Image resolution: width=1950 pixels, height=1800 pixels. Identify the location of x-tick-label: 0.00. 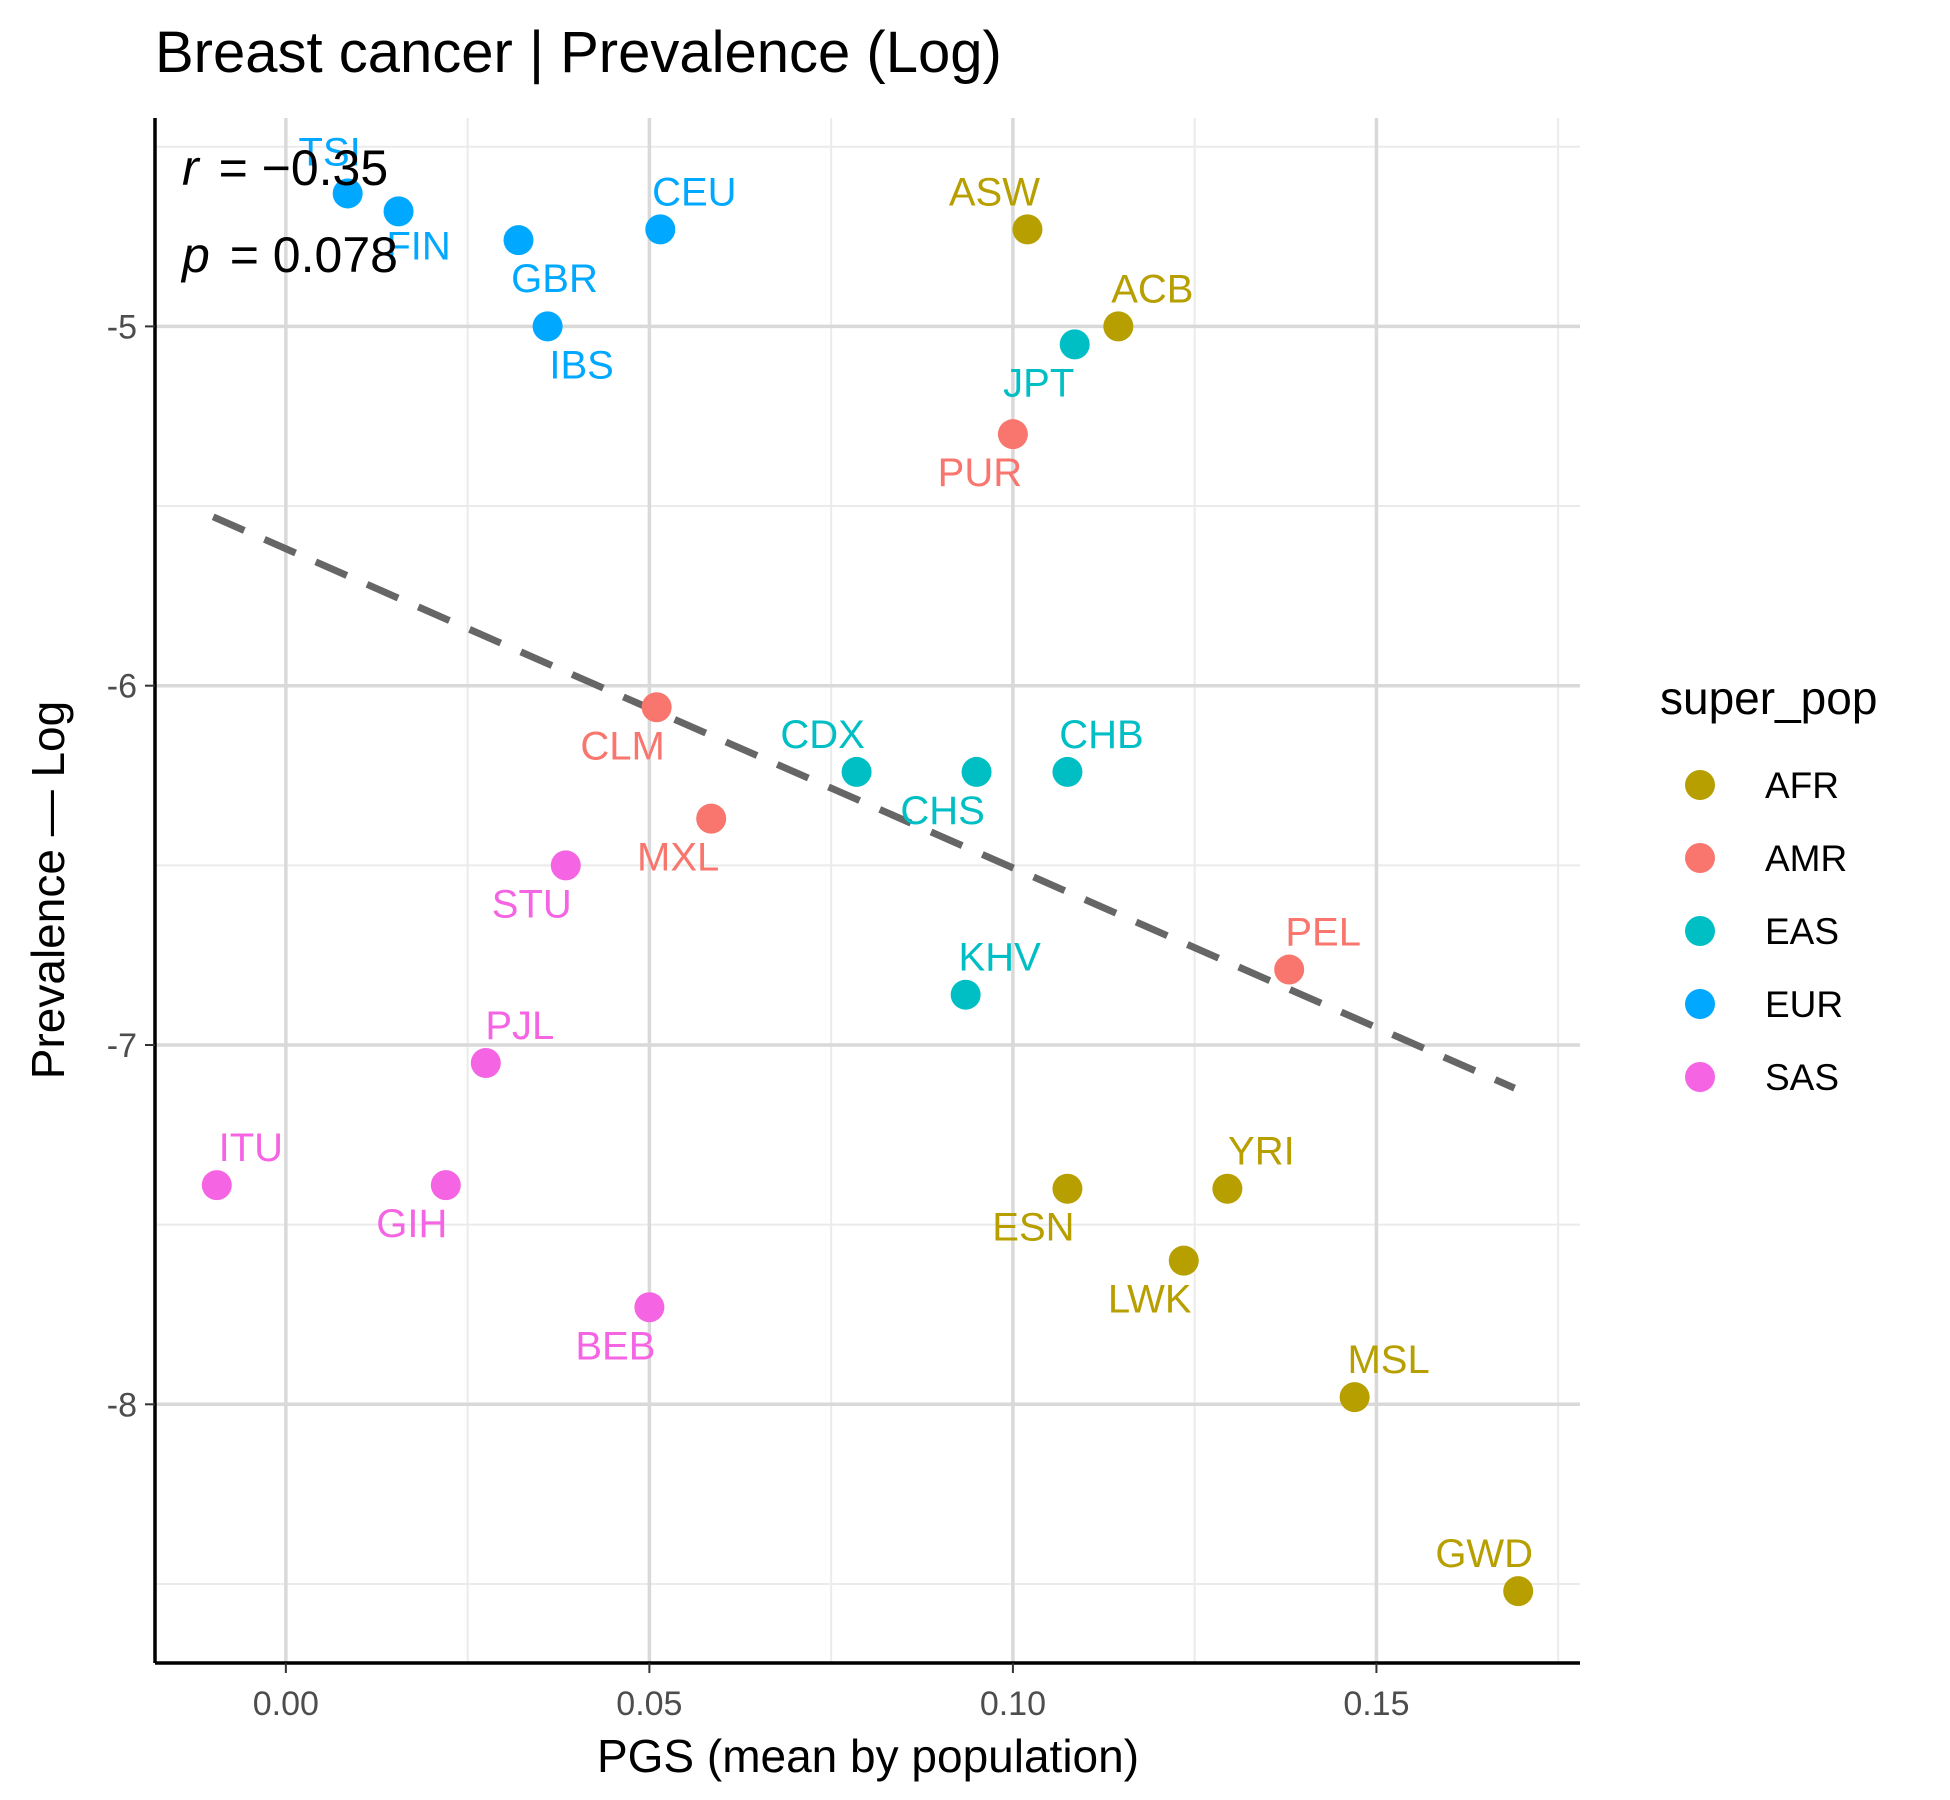
(286, 1704).